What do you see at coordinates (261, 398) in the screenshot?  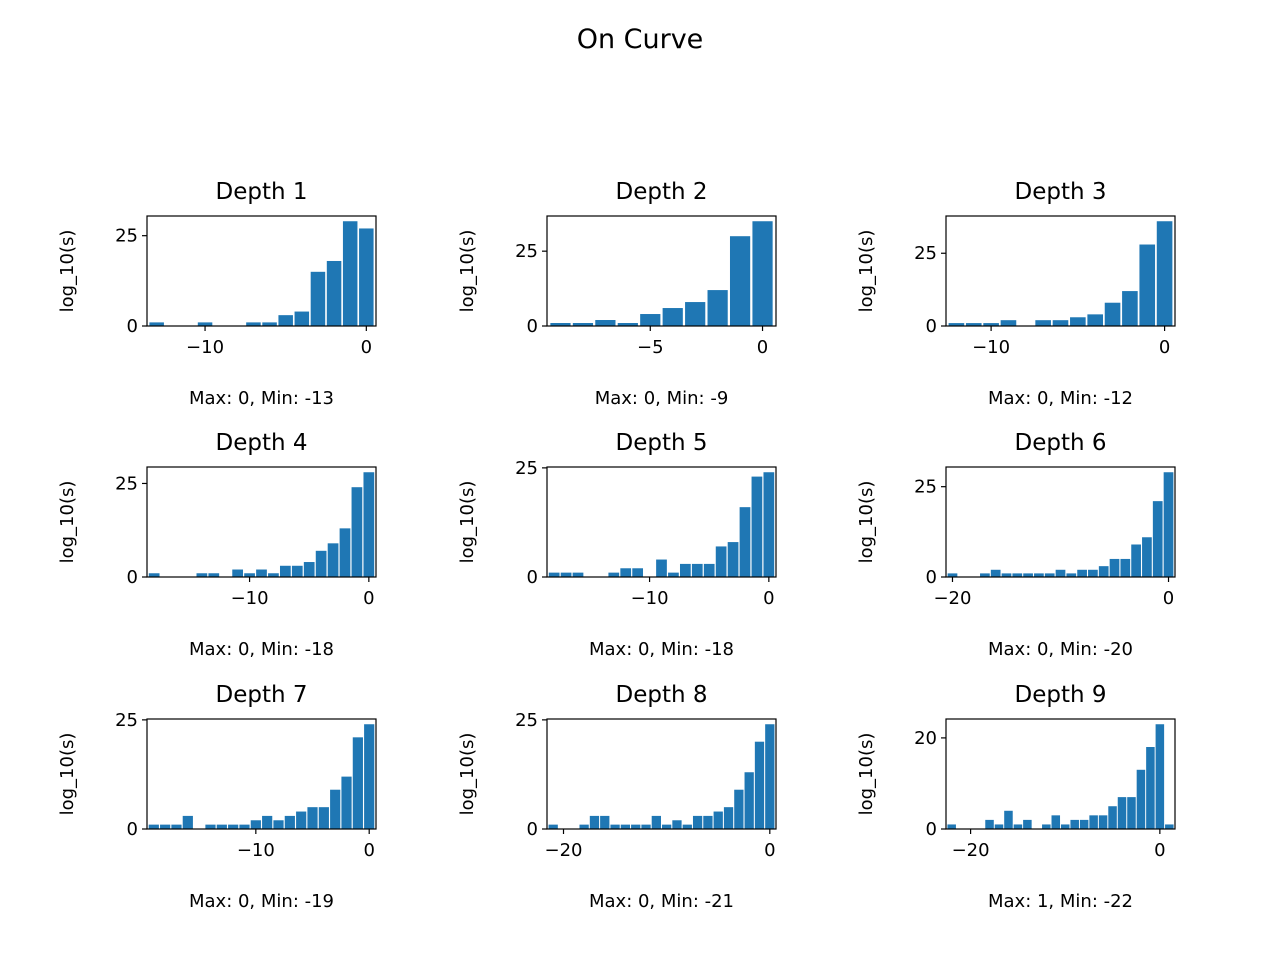 I see `x-axis-label: Max: 0, Min: -13` at bounding box center [261, 398].